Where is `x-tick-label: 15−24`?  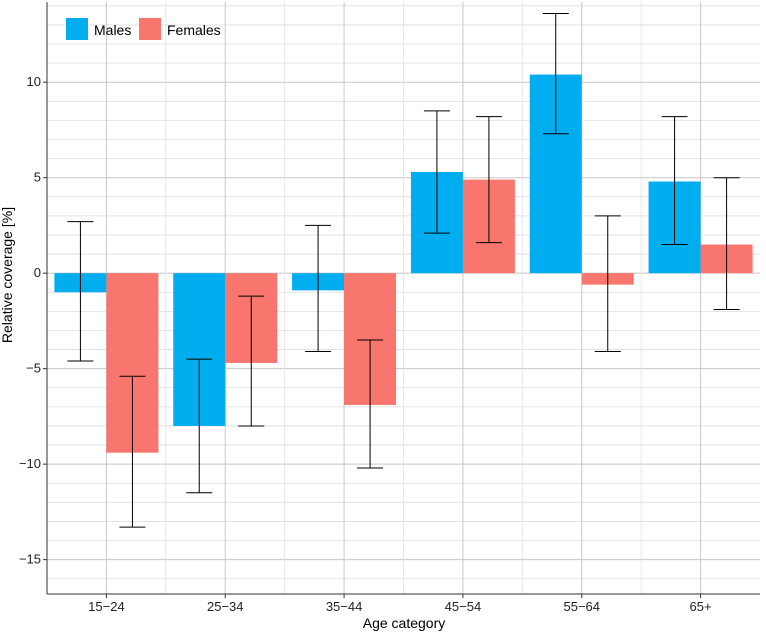 x-tick-label: 15−24 is located at coordinates (106, 606).